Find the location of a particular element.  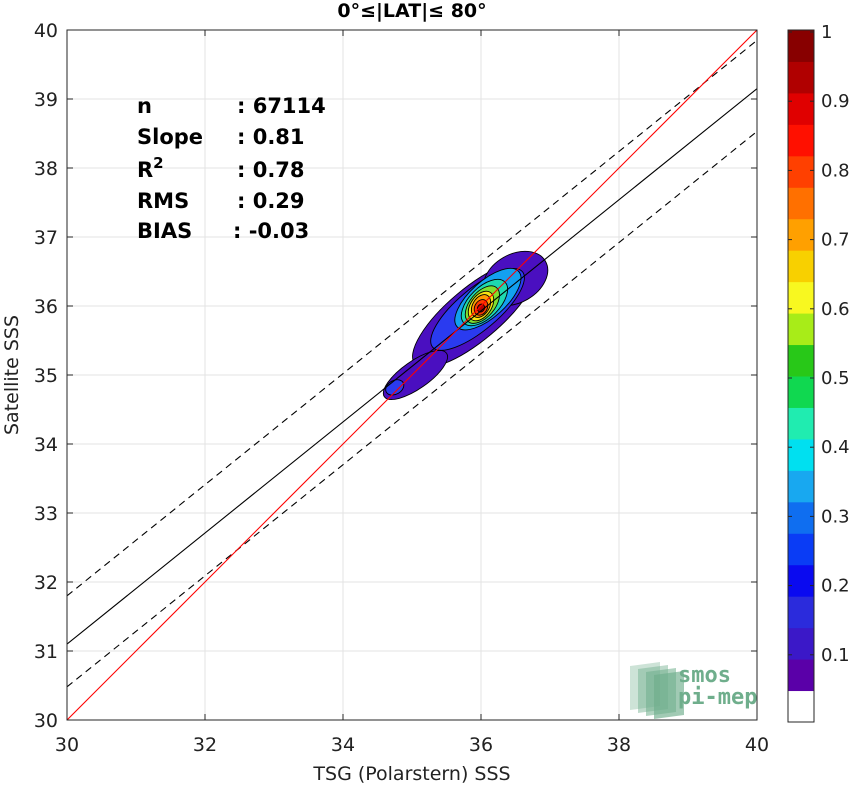

stat-value: : 67114 is located at coordinates (281, 106).